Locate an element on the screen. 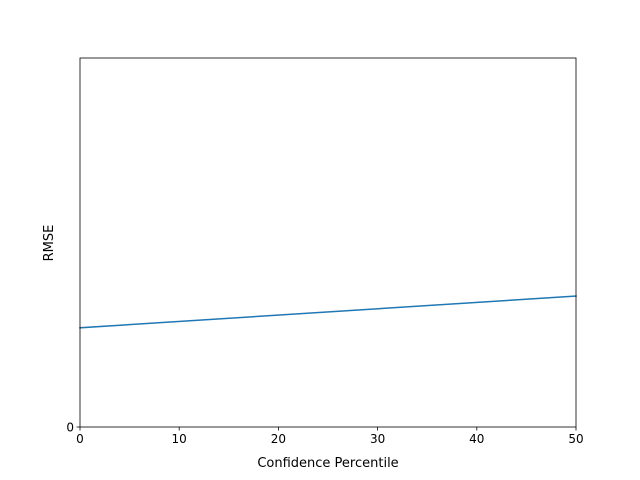 The image size is (640, 480). y-tick-label: 0 is located at coordinates (70, 428).